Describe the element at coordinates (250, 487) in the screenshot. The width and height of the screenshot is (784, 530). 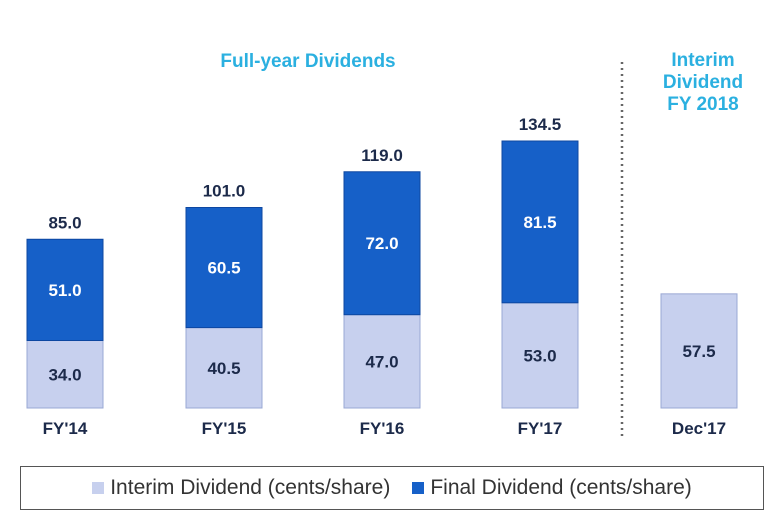
I see `legend-label-interim: Interim Dividend (cents/share)` at that location.